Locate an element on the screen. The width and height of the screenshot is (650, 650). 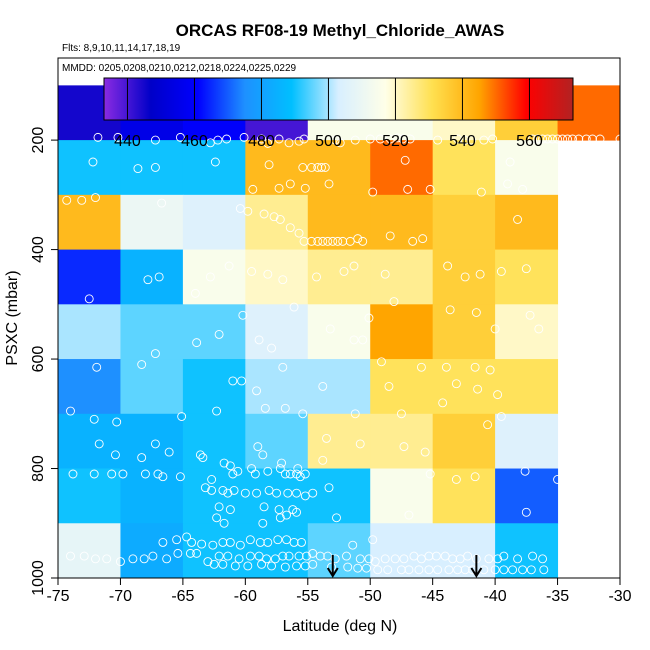
colorbar-tick-label: 560 is located at coordinates (529, 141).